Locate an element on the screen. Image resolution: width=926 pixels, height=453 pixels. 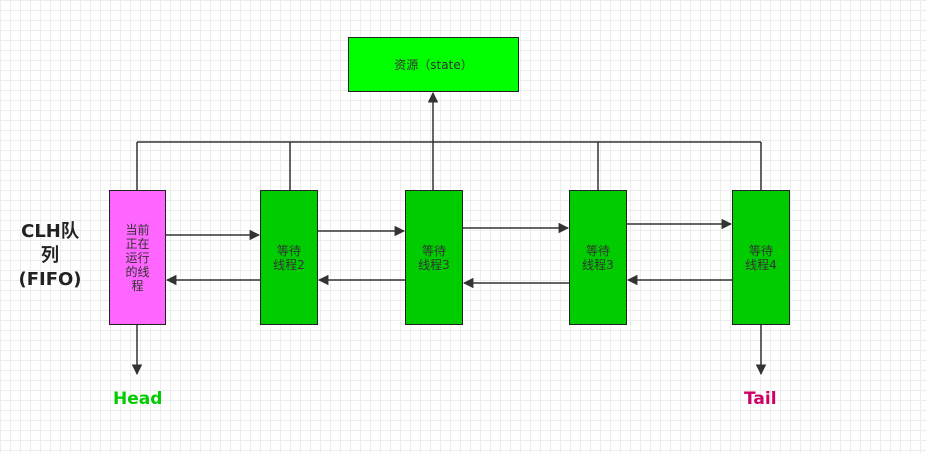
resource-state-label: 资源（state） is located at coordinates (433, 64).